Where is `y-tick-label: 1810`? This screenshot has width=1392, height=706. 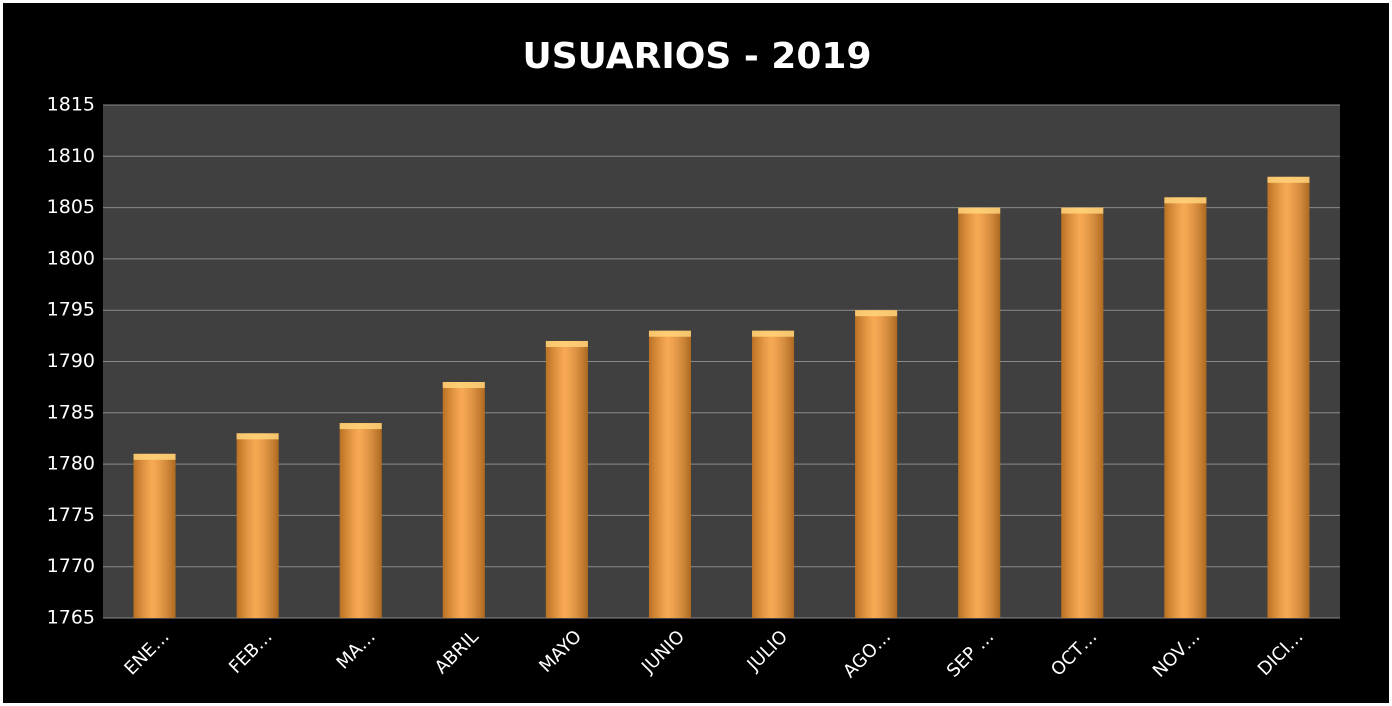
y-tick-label: 1810 is located at coordinates (71, 156).